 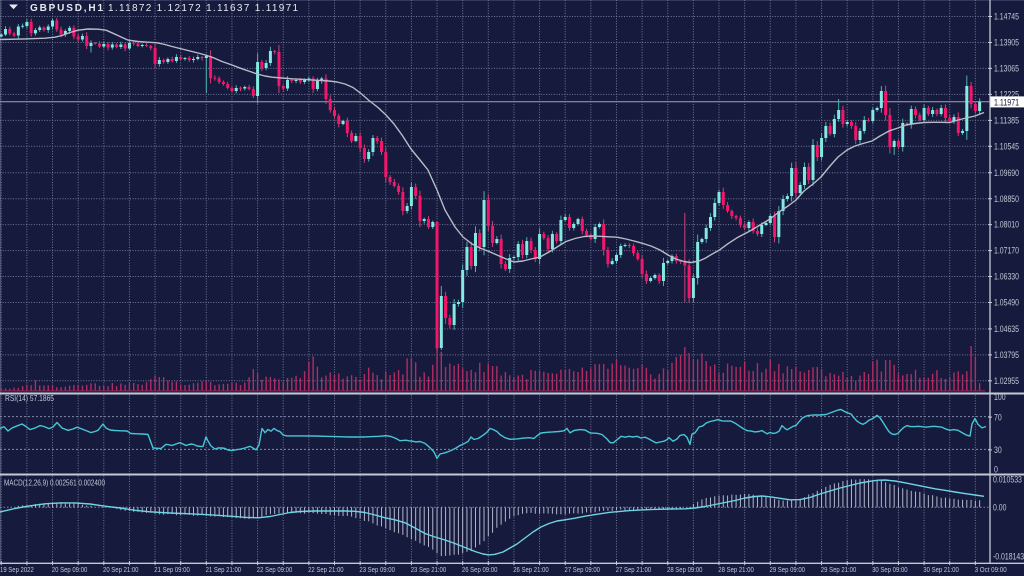 What do you see at coordinates (1006, 173) in the screenshot?
I see `svg-text: 1.09690` at bounding box center [1006, 173].